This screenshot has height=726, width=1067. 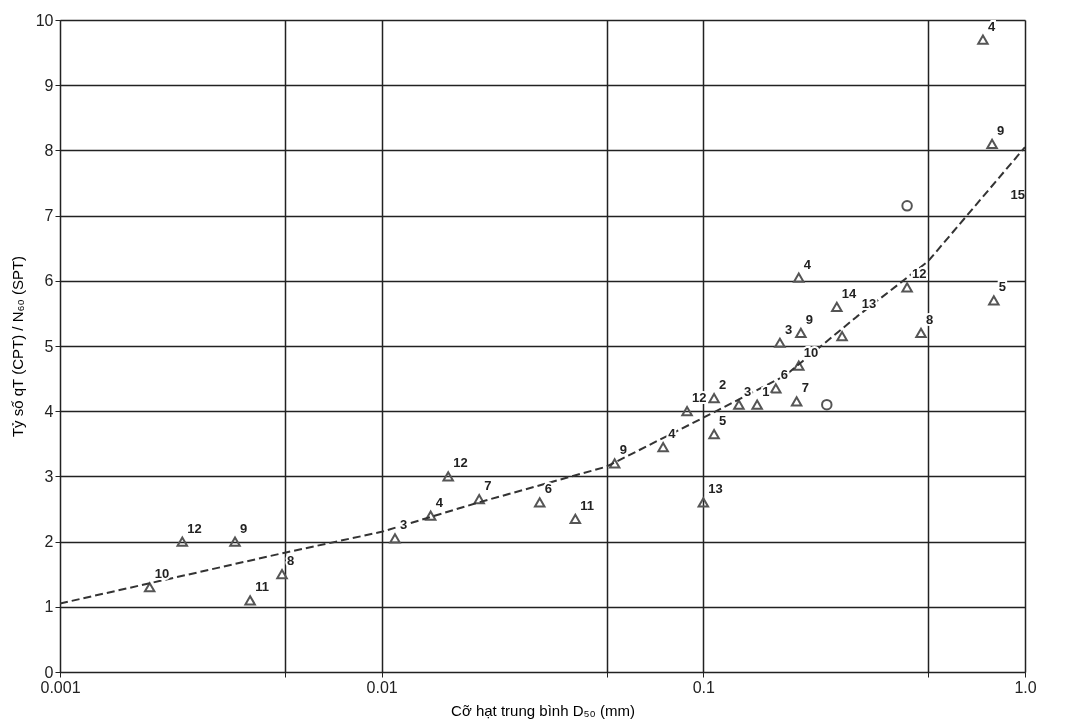 What do you see at coordinates (49, 607) in the screenshot?
I see `y-tick-label: 1` at bounding box center [49, 607].